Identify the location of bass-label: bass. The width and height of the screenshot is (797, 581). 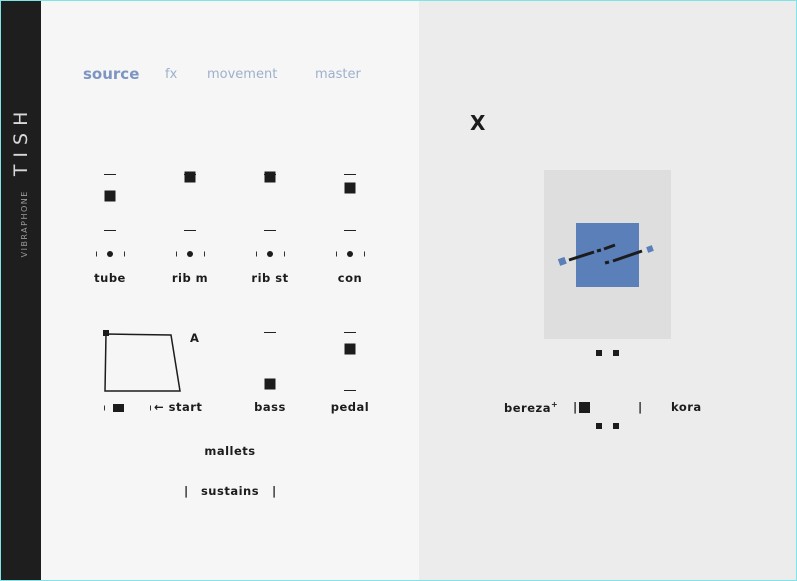
(270, 407).